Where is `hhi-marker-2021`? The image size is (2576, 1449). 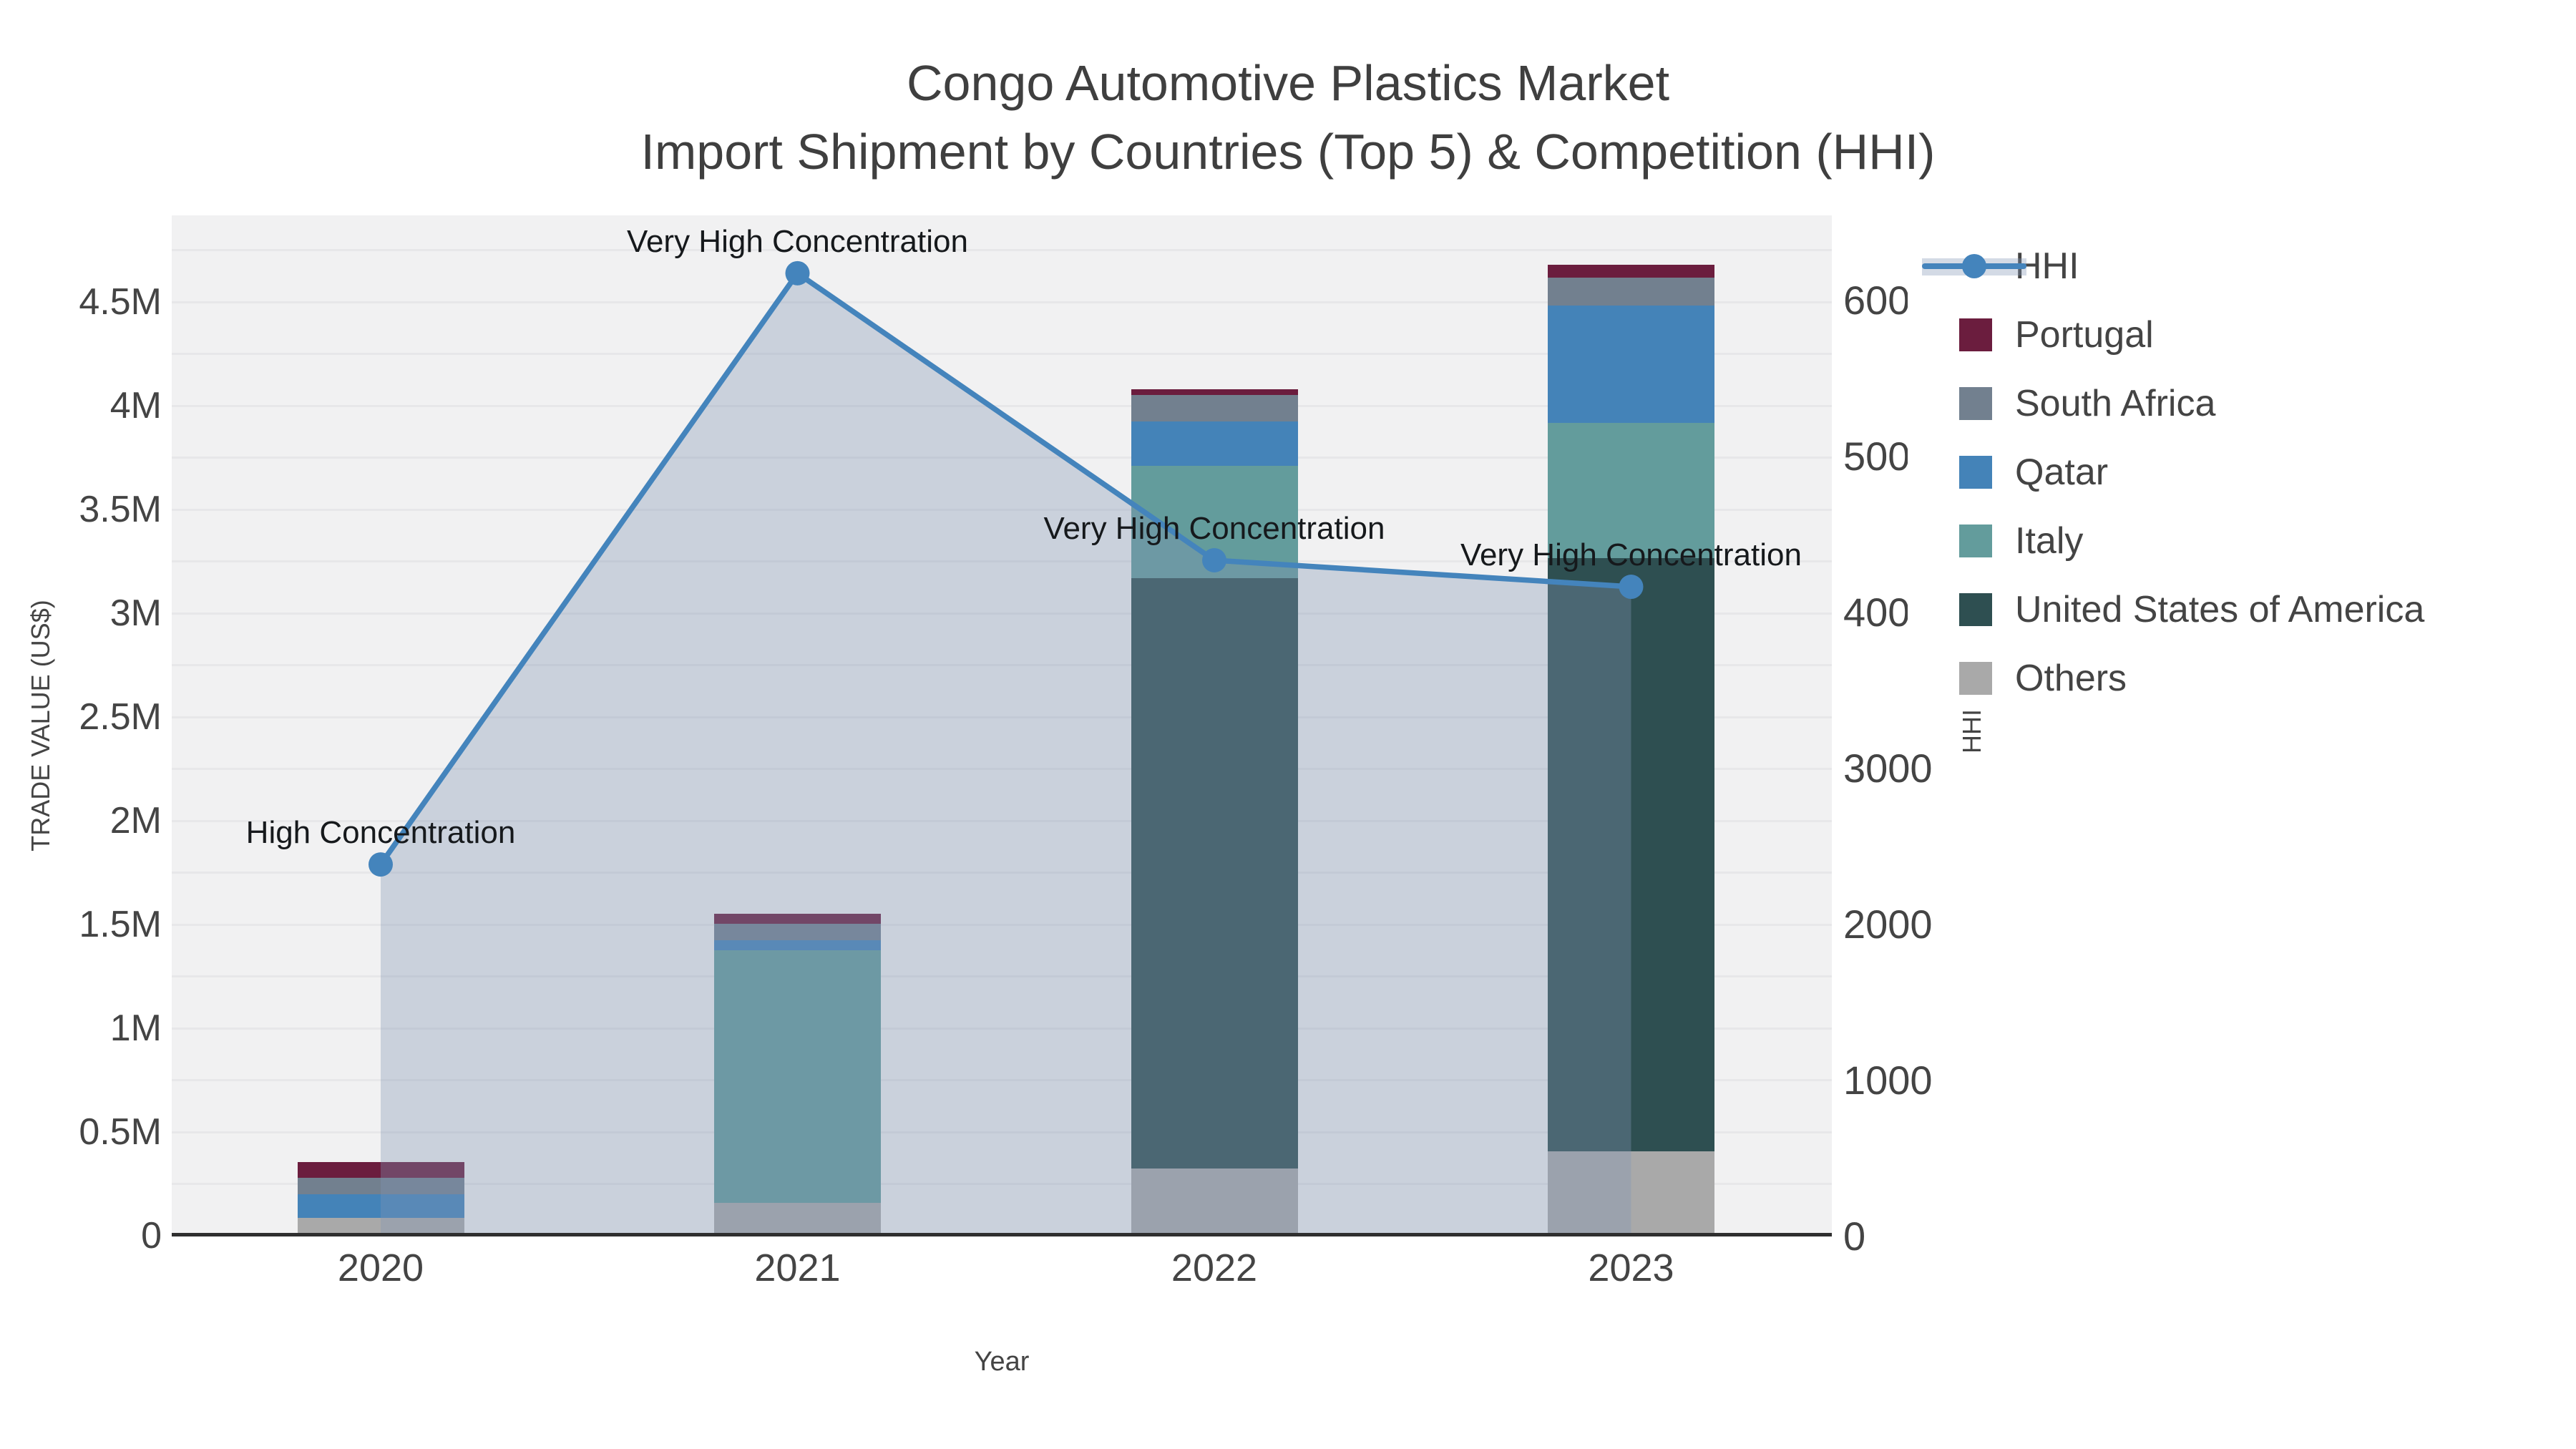 hhi-marker-2021 is located at coordinates (797, 273).